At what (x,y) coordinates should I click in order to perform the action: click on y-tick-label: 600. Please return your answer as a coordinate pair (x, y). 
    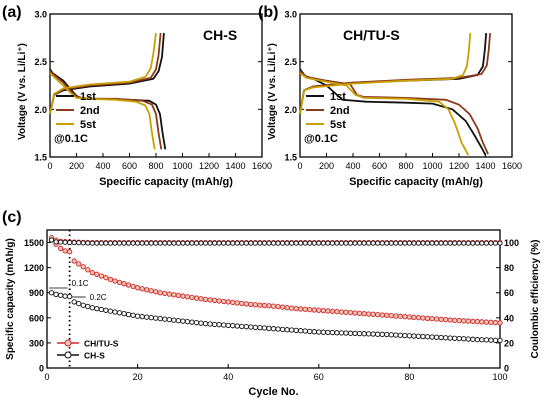
    Looking at the image, I should click on (36, 318).